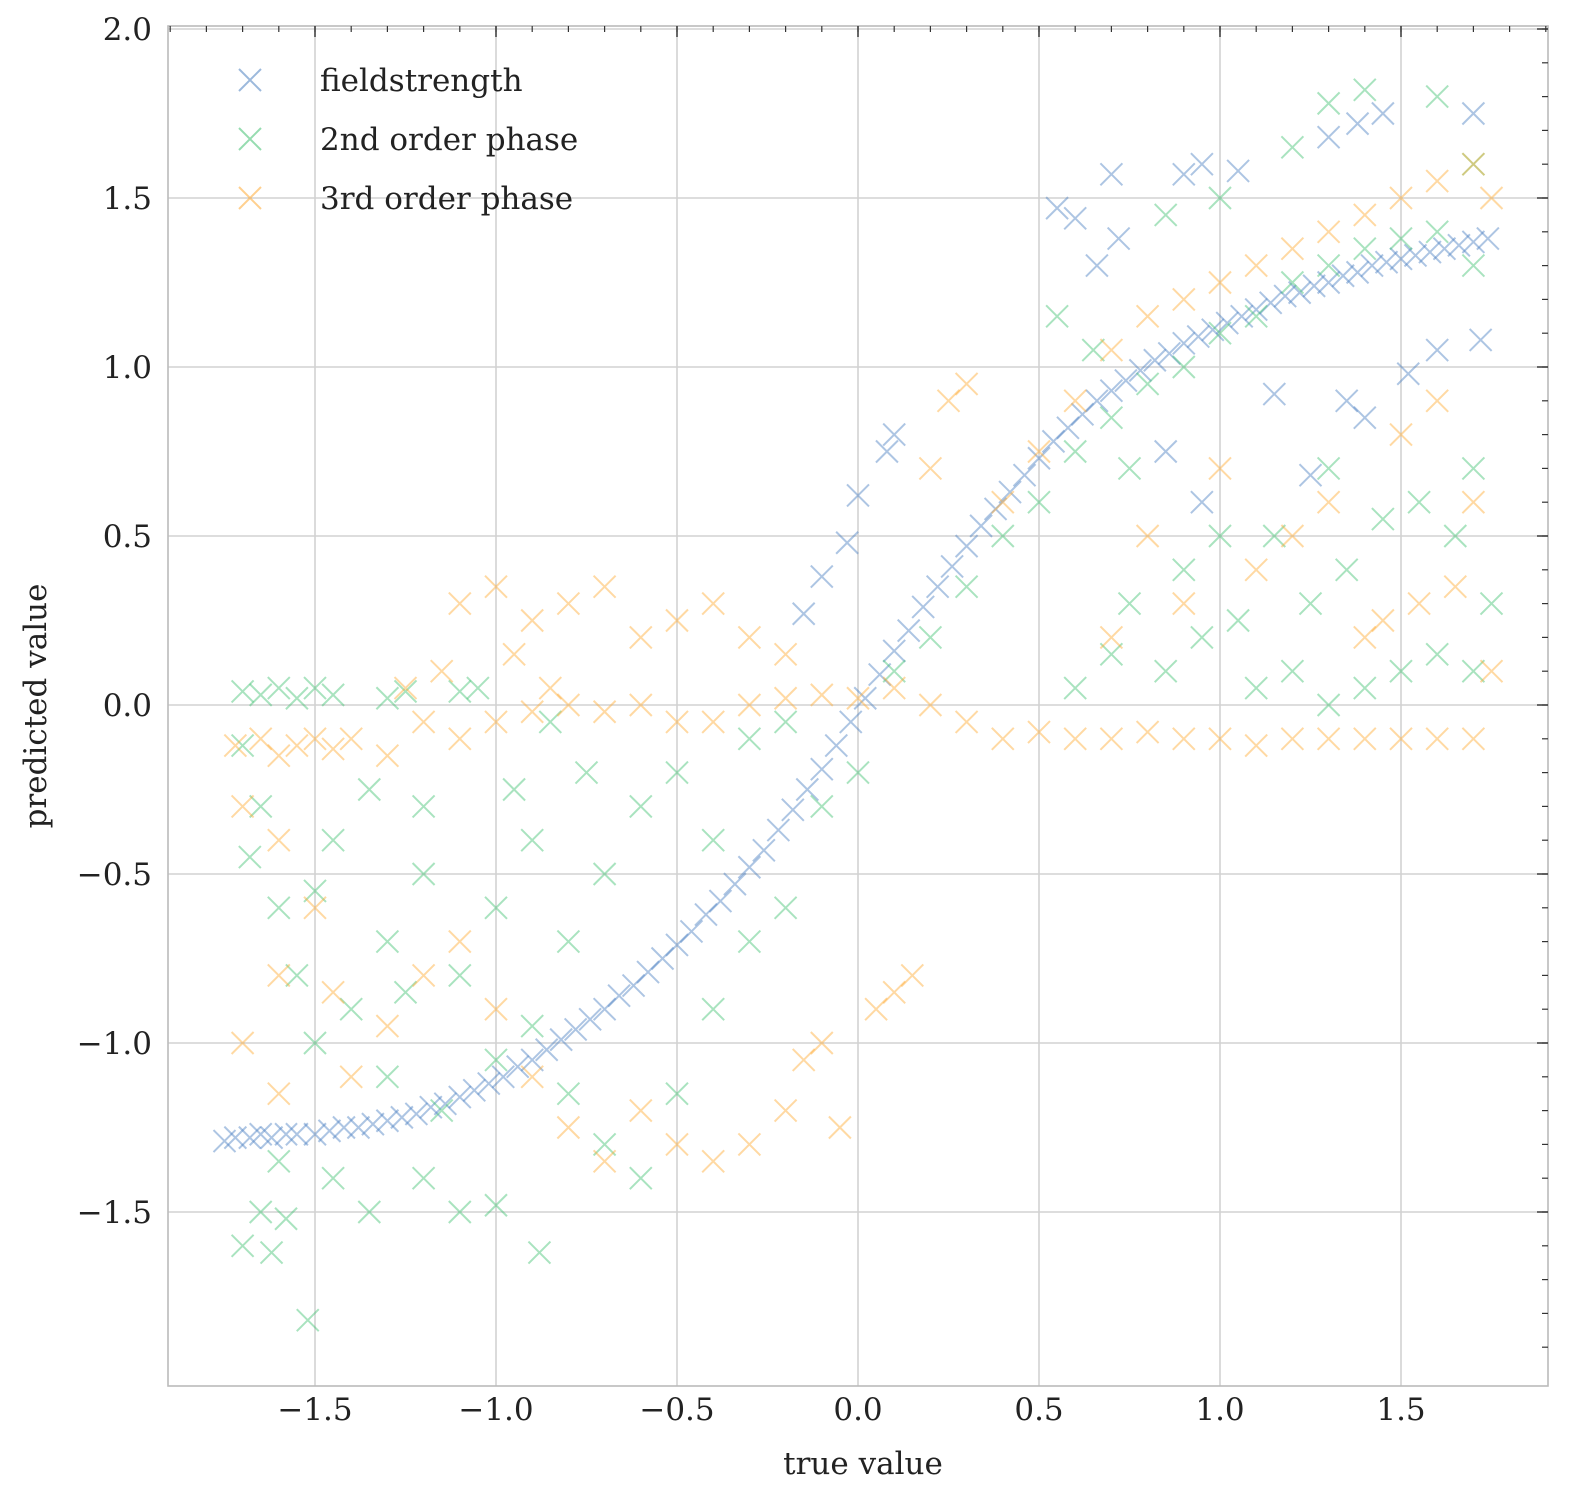 The width and height of the screenshot is (1578, 1505). What do you see at coordinates (421, 81) in the screenshot?
I see `legend-label: fieldstrength` at bounding box center [421, 81].